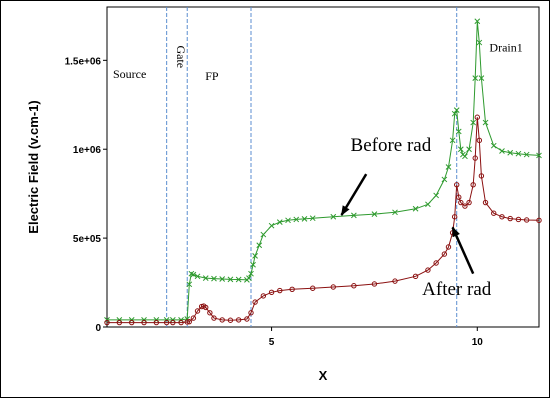 The image size is (550, 398). What do you see at coordinates (212, 76) in the screenshot?
I see `region-label: FP` at bounding box center [212, 76].